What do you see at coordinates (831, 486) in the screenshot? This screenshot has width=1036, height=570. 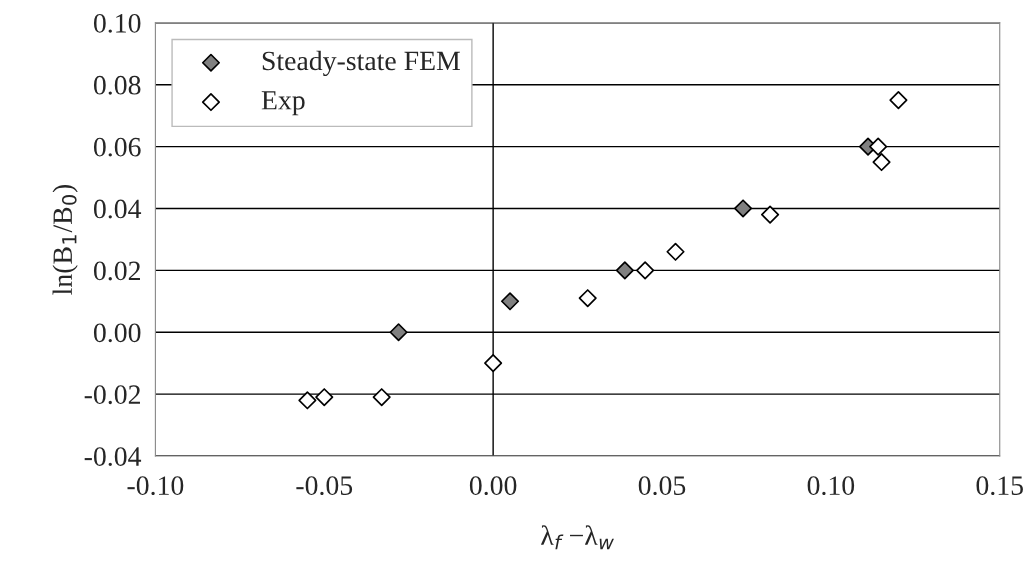 I see `x-tick-label: 0.10` at bounding box center [831, 486].